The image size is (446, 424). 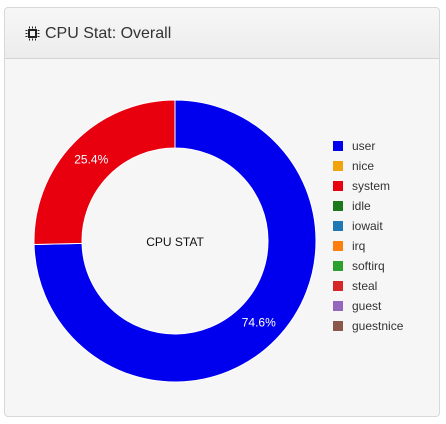 I want to click on legend-swatch-steal, so click(x=338, y=286).